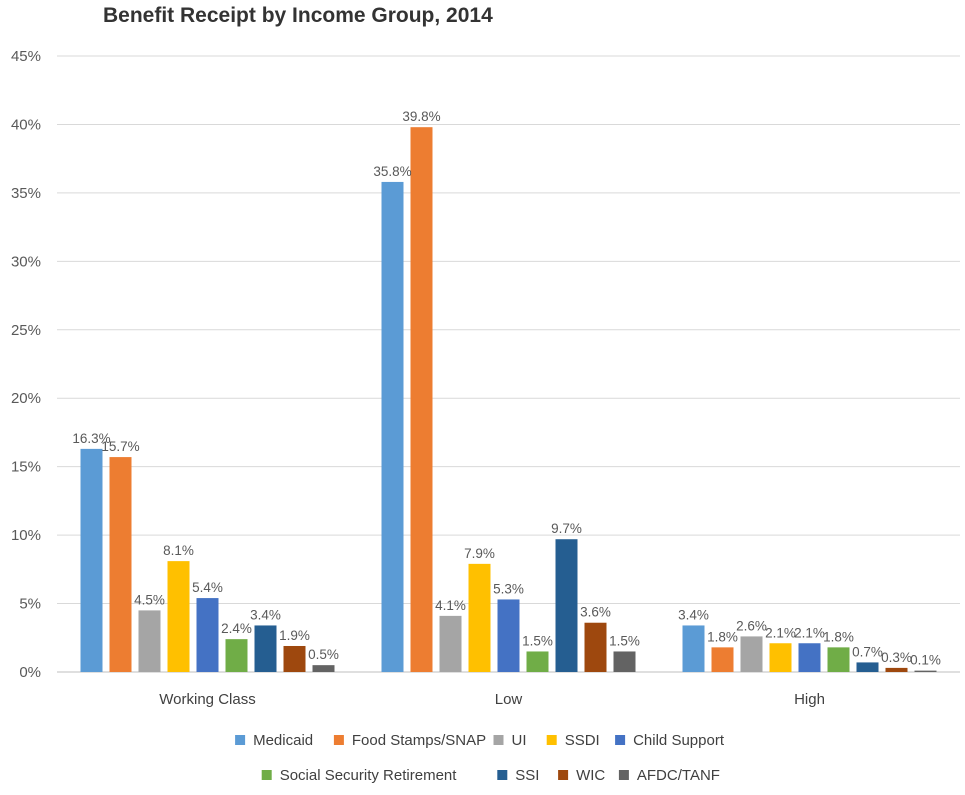  I want to click on category-label: High, so click(809, 699).